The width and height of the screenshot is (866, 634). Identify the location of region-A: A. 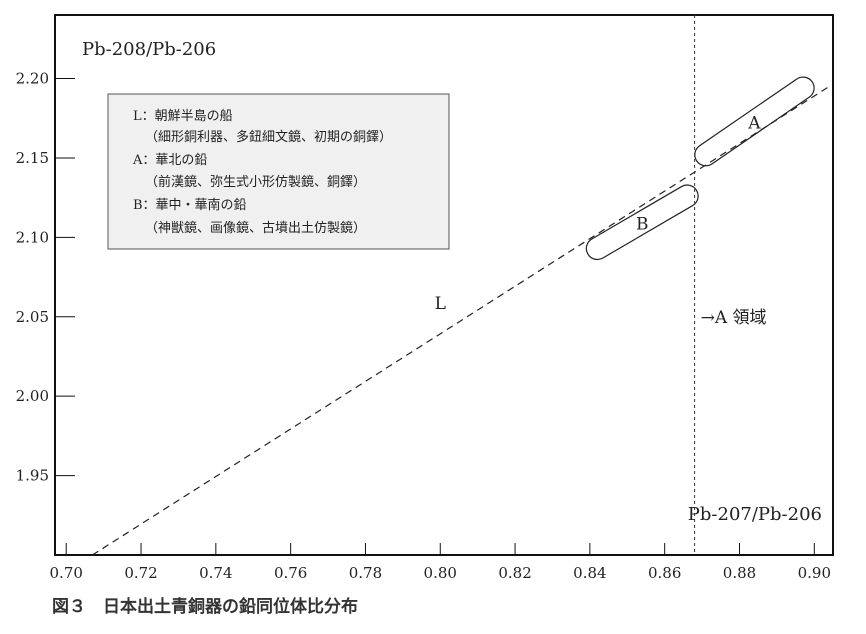
(754, 121).